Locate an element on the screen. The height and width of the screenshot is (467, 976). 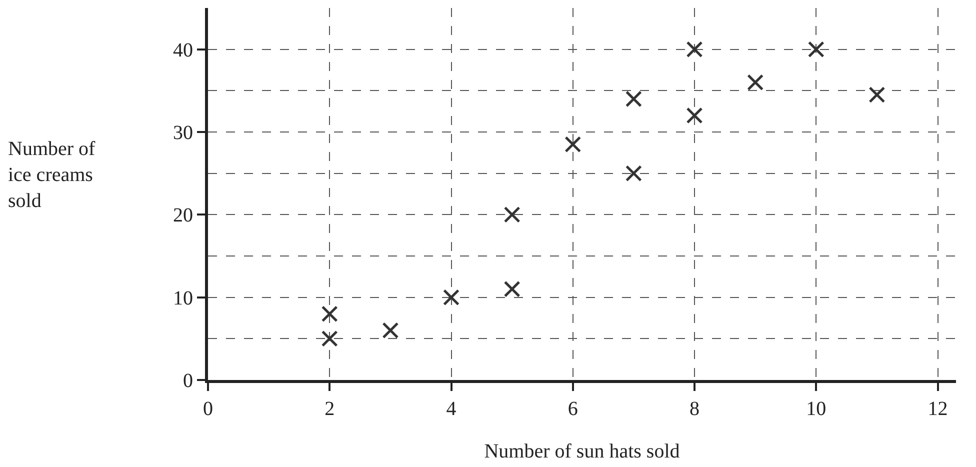
x-tick-label: 4 is located at coordinates (451, 409).